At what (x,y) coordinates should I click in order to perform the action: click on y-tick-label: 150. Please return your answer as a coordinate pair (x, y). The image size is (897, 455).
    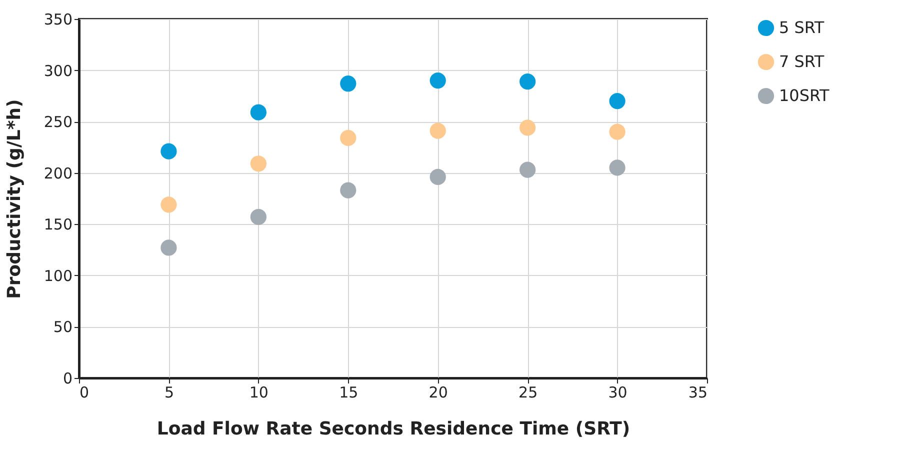
    Looking at the image, I should click on (58, 225).